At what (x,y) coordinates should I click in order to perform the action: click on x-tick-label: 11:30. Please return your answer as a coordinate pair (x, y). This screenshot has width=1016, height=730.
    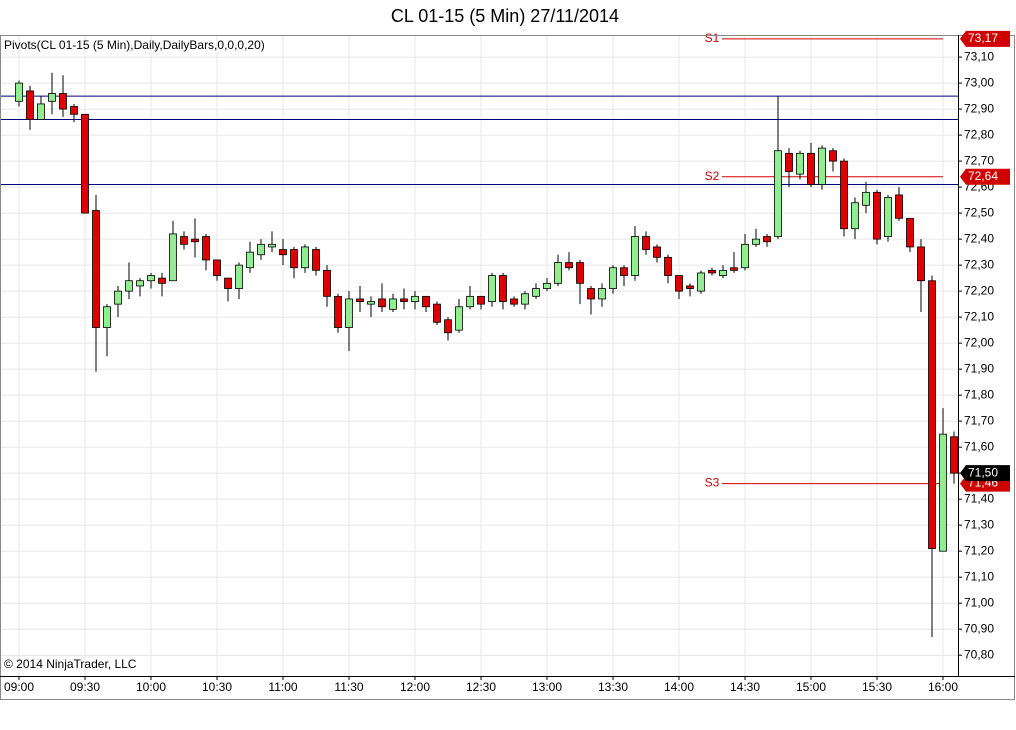
    Looking at the image, I should click on (348, 687).